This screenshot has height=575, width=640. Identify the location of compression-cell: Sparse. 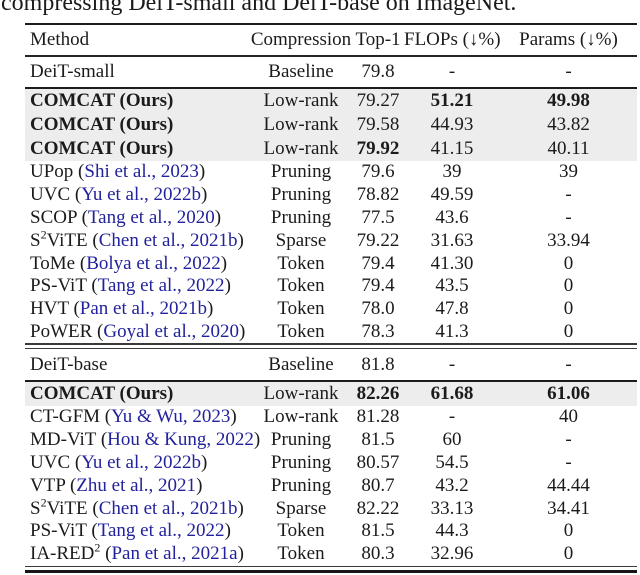
(301, 508).